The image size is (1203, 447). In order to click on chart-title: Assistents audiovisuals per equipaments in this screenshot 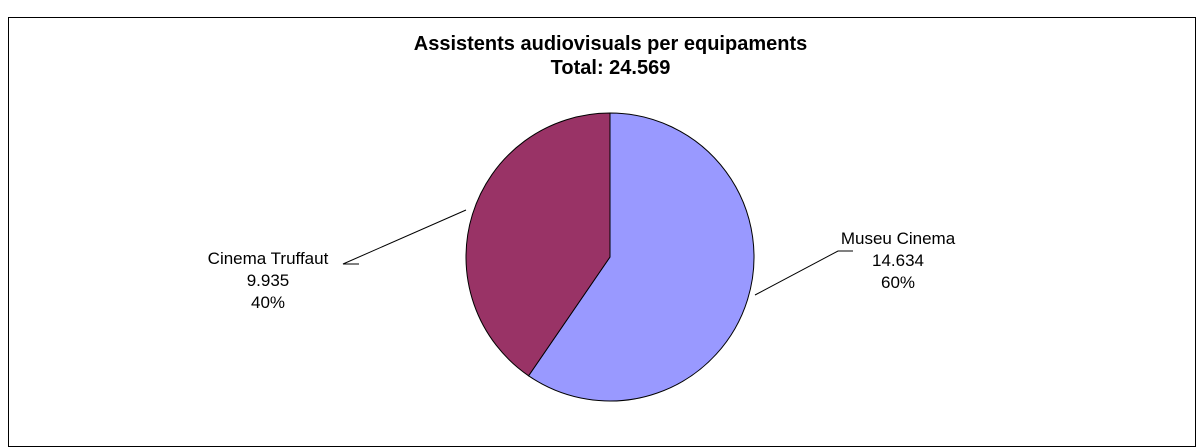, I will do `click(610, 44)`.